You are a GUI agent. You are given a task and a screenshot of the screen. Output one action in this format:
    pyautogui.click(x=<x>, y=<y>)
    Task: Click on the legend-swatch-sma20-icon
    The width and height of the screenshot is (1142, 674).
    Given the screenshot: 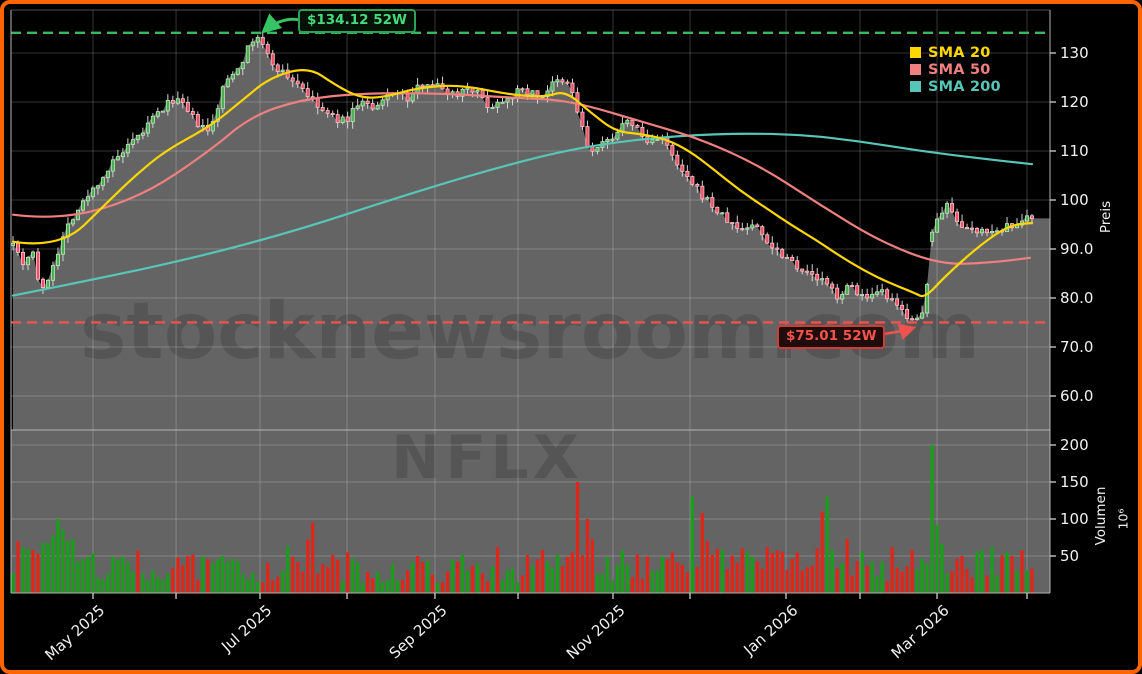 What is the action you would take?
    pyautogui.click(x=915, y=52)
    